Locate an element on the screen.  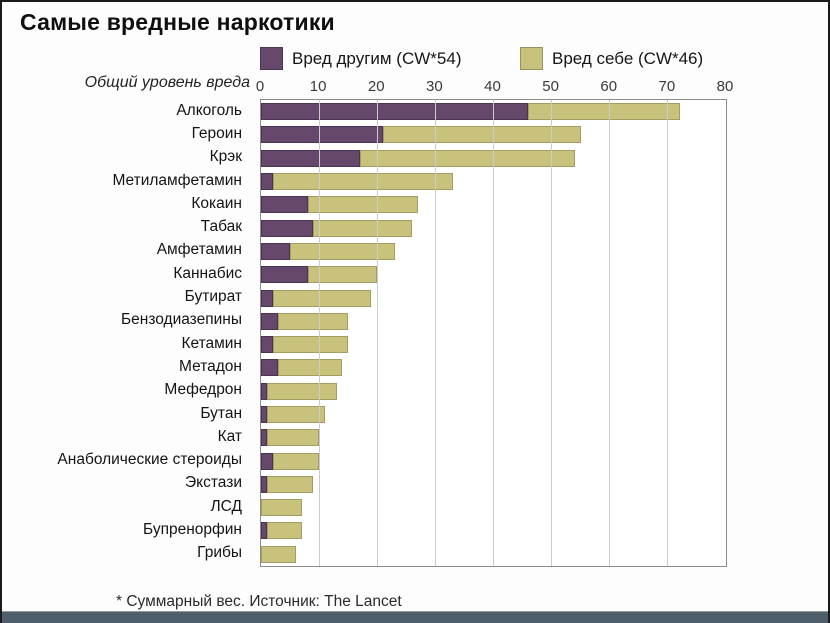
category-label: Амфетамин is located at coordinates (199, 250).